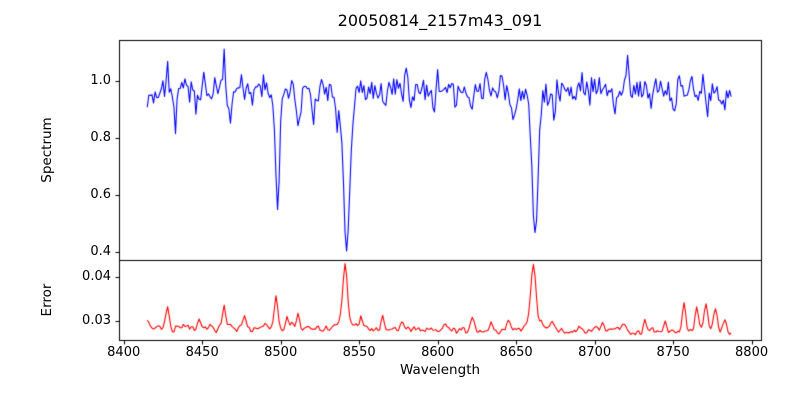 The height and width of the screenshot is (400, 800). Describe the element at coordinates (359, 352) in the screenshot. I see `x-tick-label: 8550` at that location.